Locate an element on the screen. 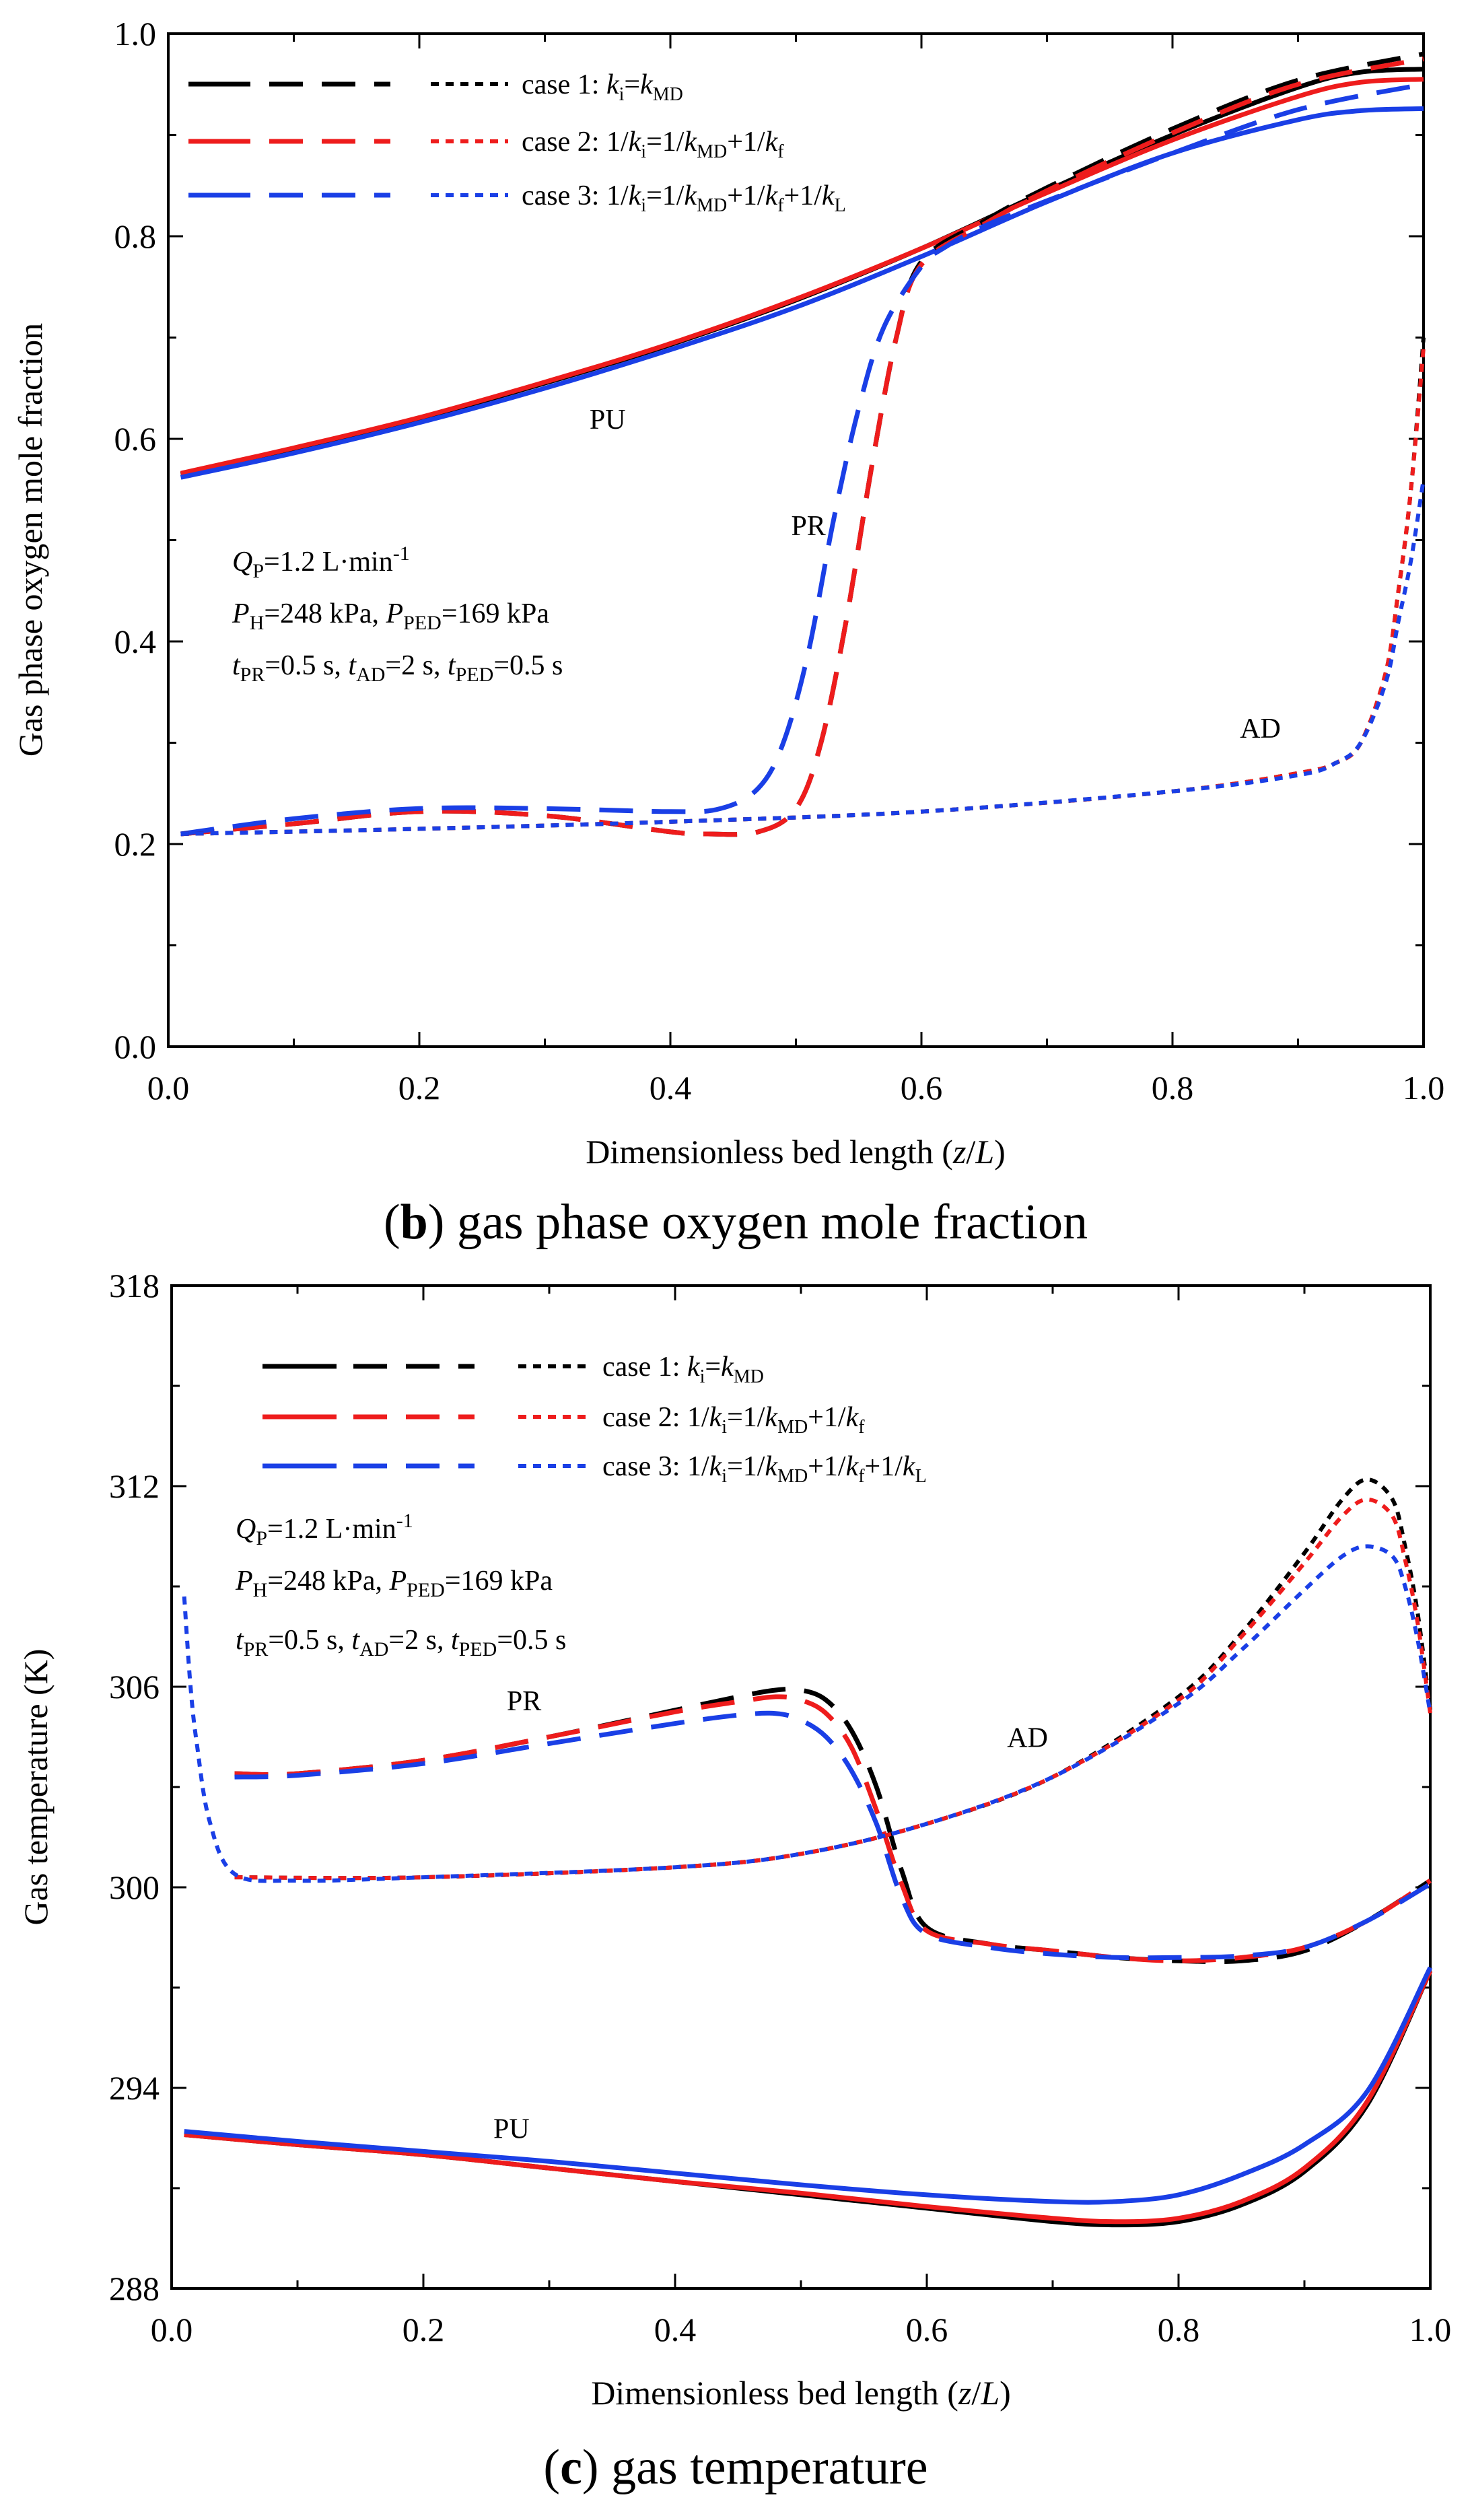  panel-b-region-labels: PU PR AD is located at coordinates (935, 575).